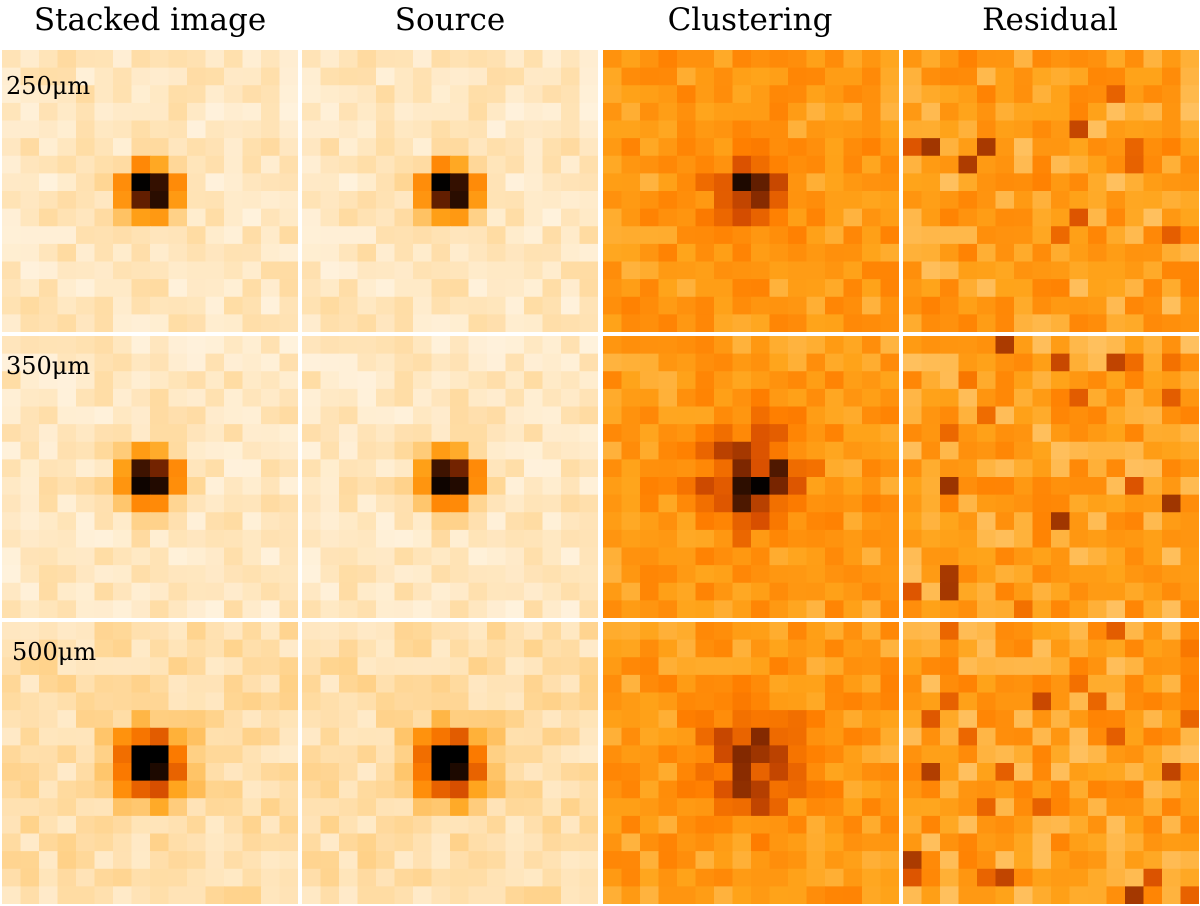 The image size is (1200, 906). I want to click on column-title-residual: Residual, so click(1050, 20).